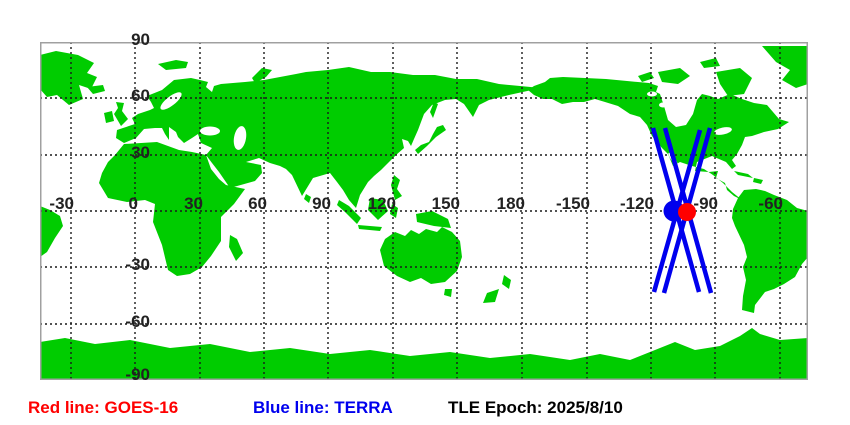 The image size is (850, 425). I want to click on lon-tick-label: 0, so click(133, 203).